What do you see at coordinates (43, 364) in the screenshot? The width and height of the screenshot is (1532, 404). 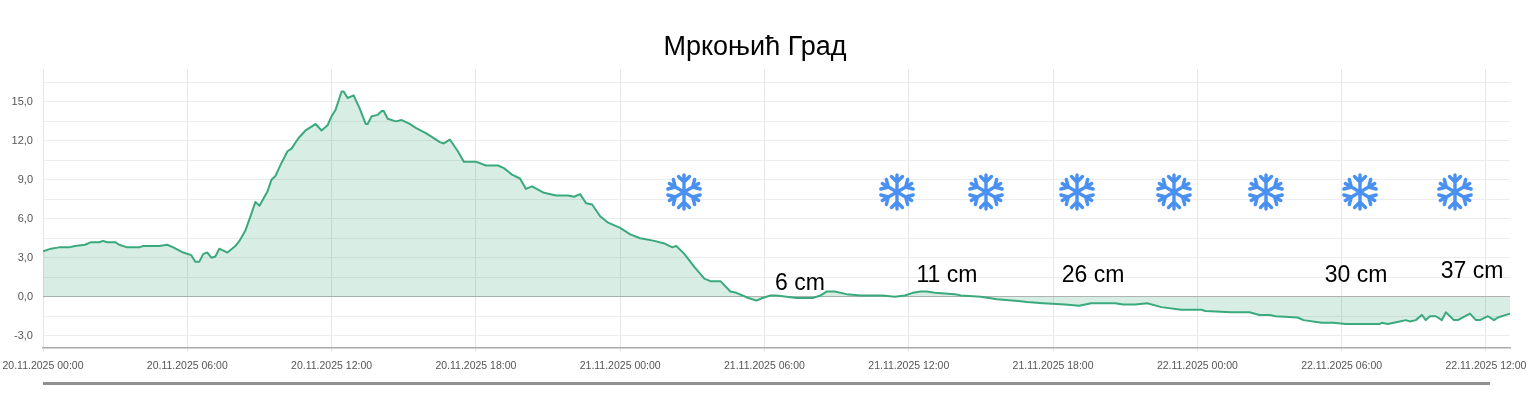 I see `x-tick-label: 20.11.2025 00:00` at bounding box center [43, 364].